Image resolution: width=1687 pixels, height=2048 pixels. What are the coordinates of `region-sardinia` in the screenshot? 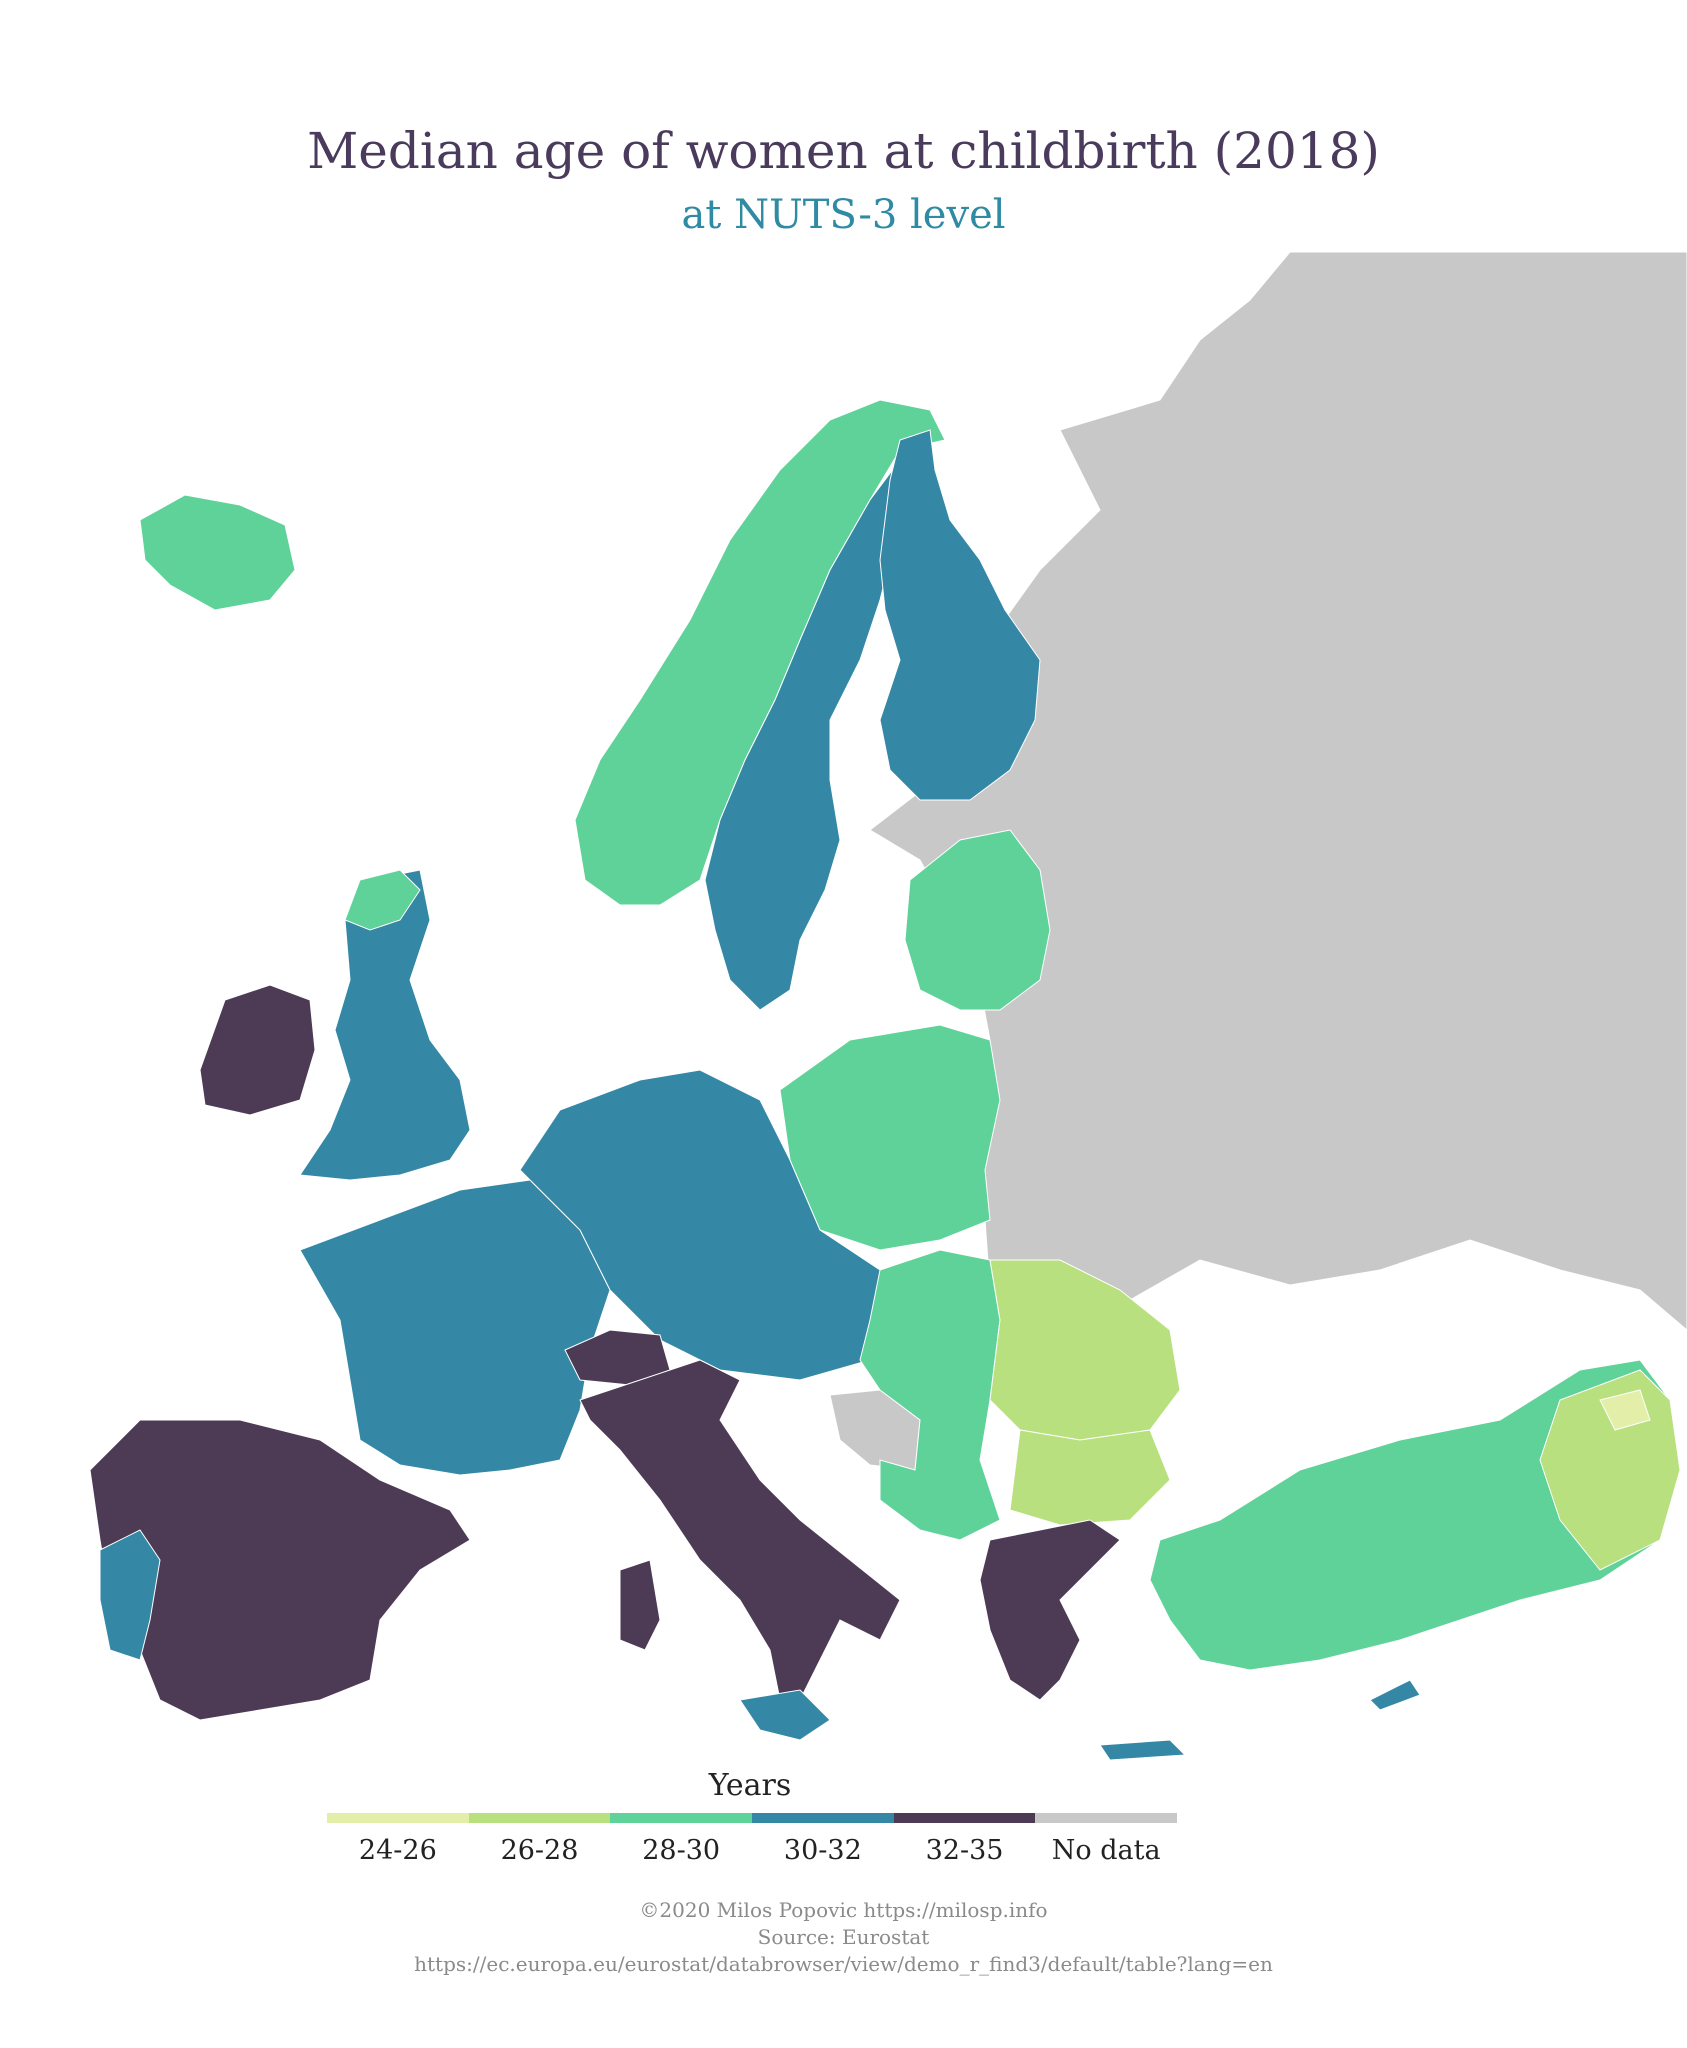 It's located at (640, 1605).